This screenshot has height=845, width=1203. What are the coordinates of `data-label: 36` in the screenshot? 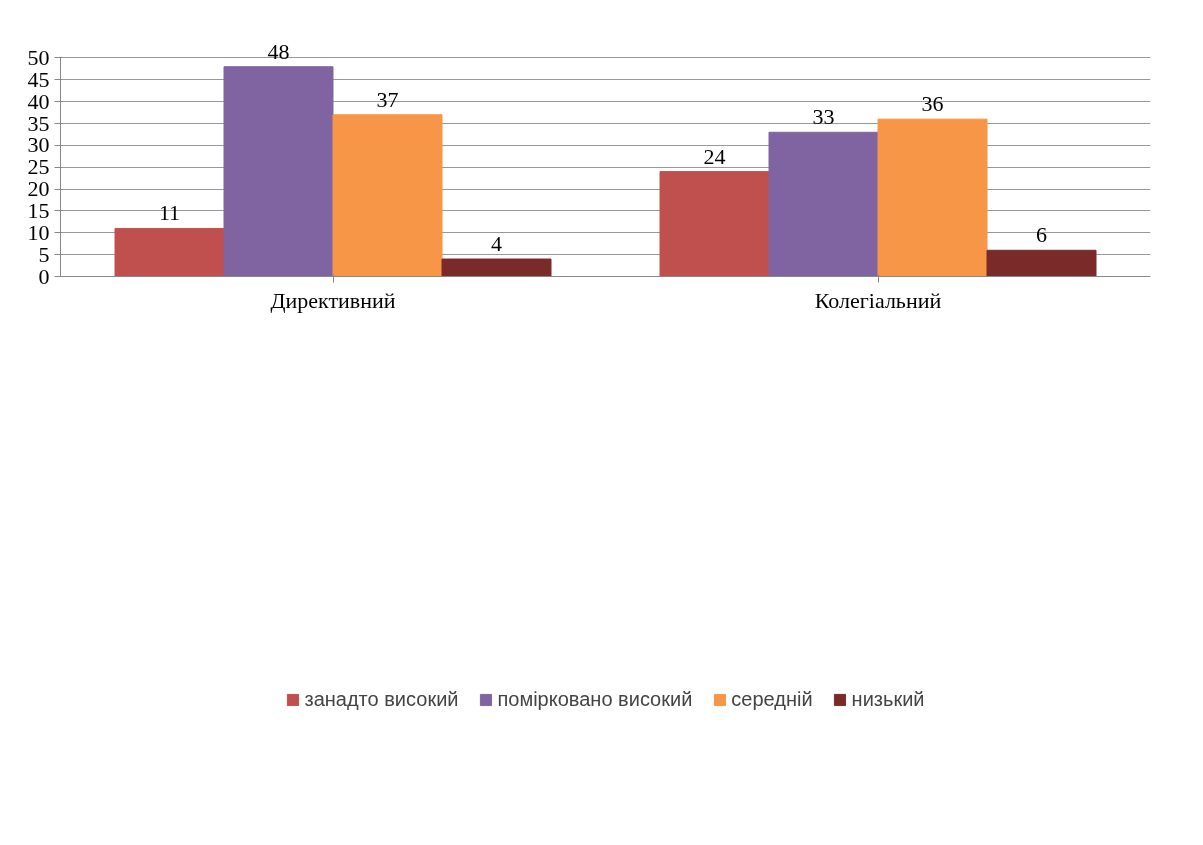 It's located at (932, 104).